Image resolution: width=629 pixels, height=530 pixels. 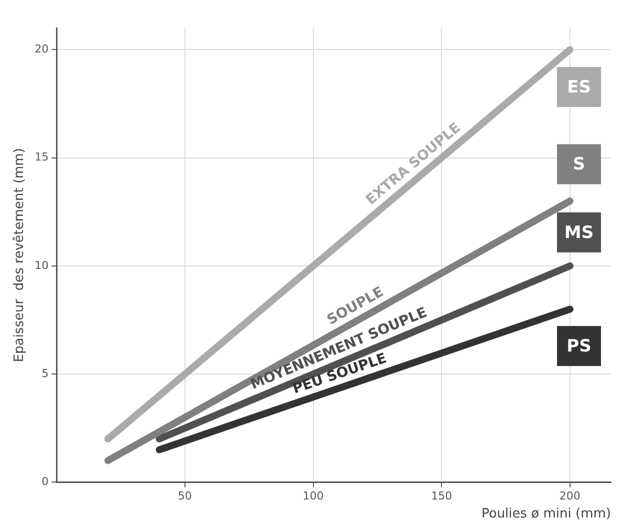 I want to click on y-tick-label: 20, so click(x=41, y=49).